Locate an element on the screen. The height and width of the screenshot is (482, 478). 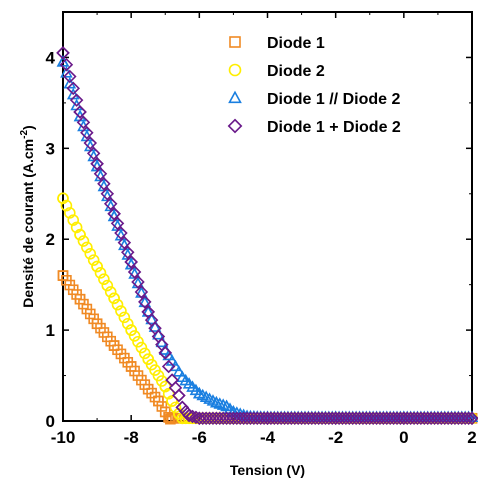
y-tick-label: 1 is located at coordinates (50, 330).